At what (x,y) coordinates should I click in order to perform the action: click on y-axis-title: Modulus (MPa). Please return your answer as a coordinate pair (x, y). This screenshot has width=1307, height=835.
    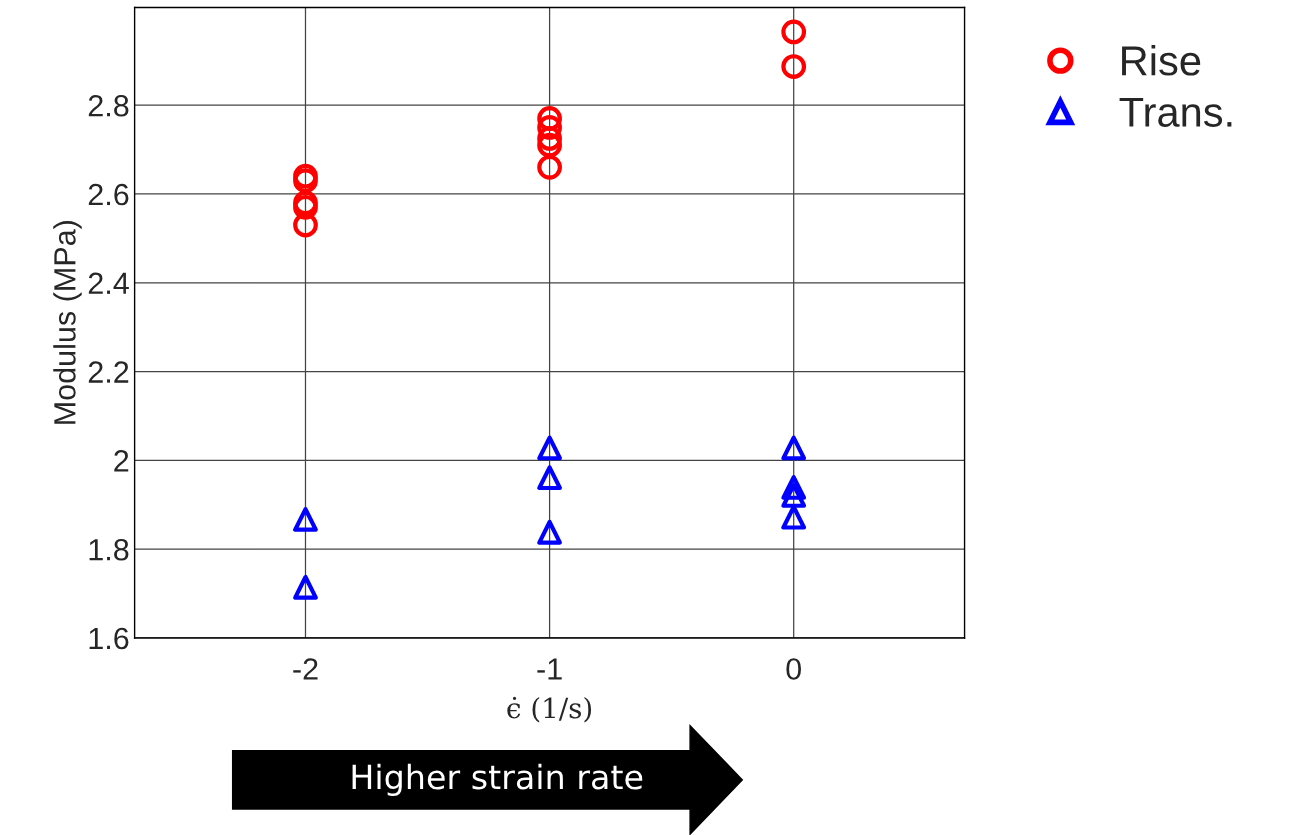
    Looking at the image, I should click on (67, 322).